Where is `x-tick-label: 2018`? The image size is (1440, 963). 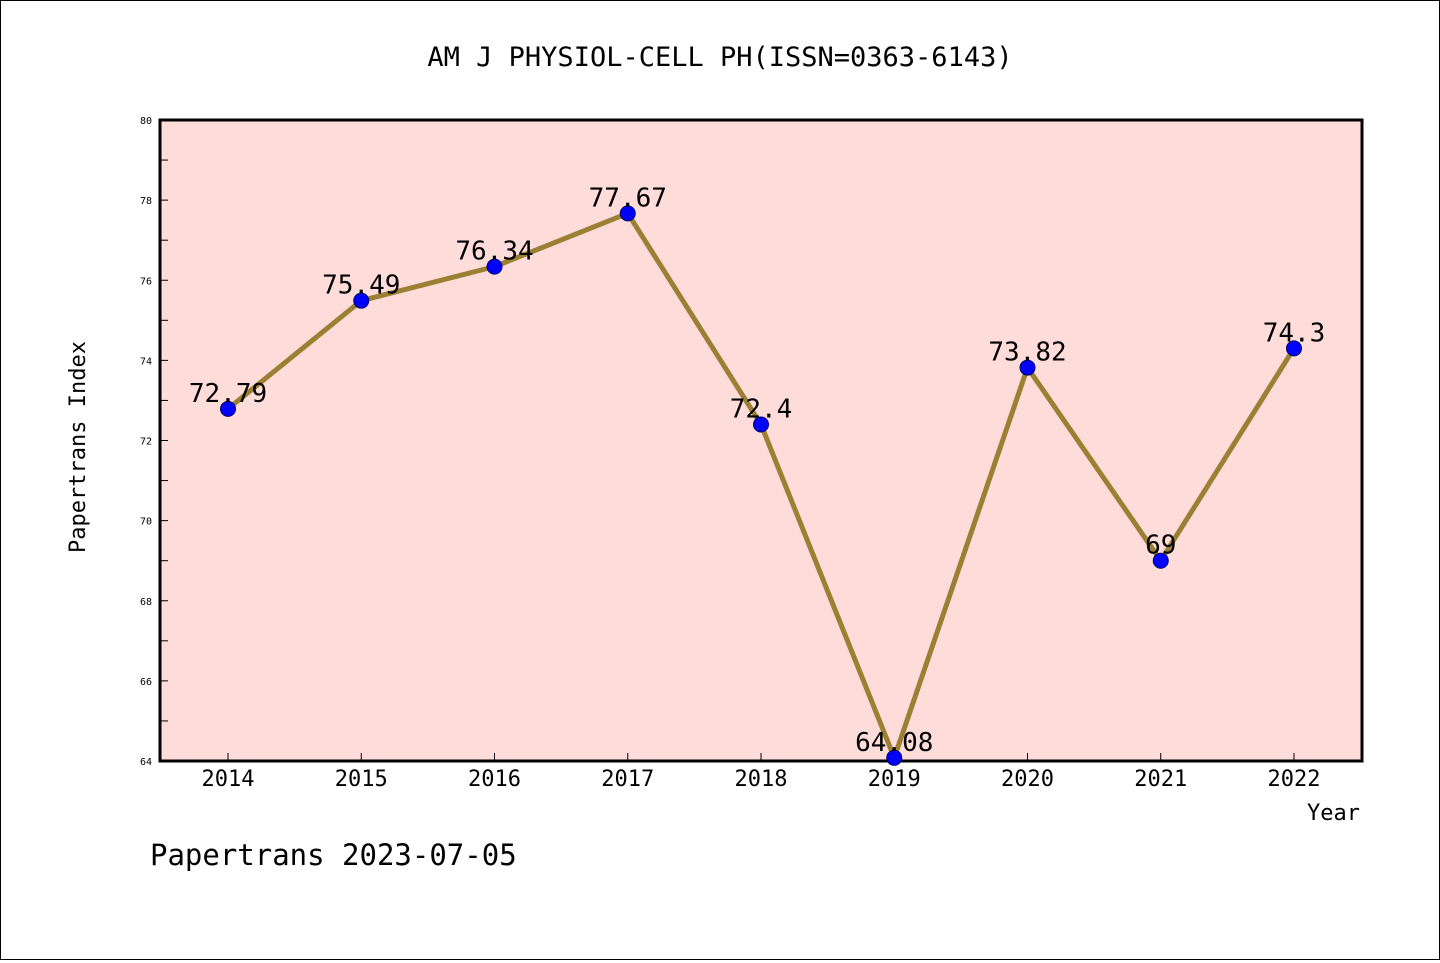 x-tick-label: 2018 is located at coordinates (761, 779).